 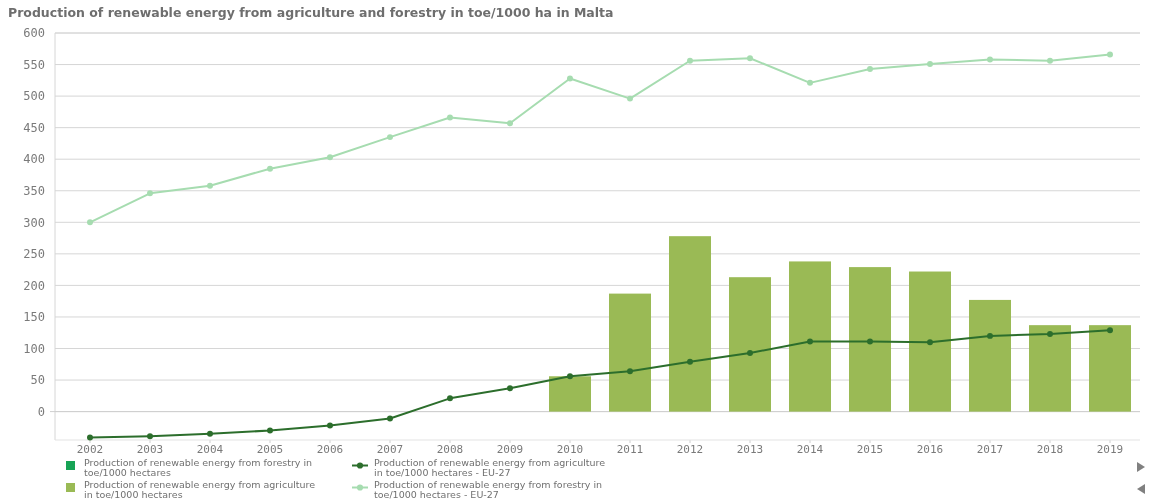 What do you see at coordinates (270, 449) in the screenshot?
I see `x-tick-label: 2005` at bounding box center [270, 449].